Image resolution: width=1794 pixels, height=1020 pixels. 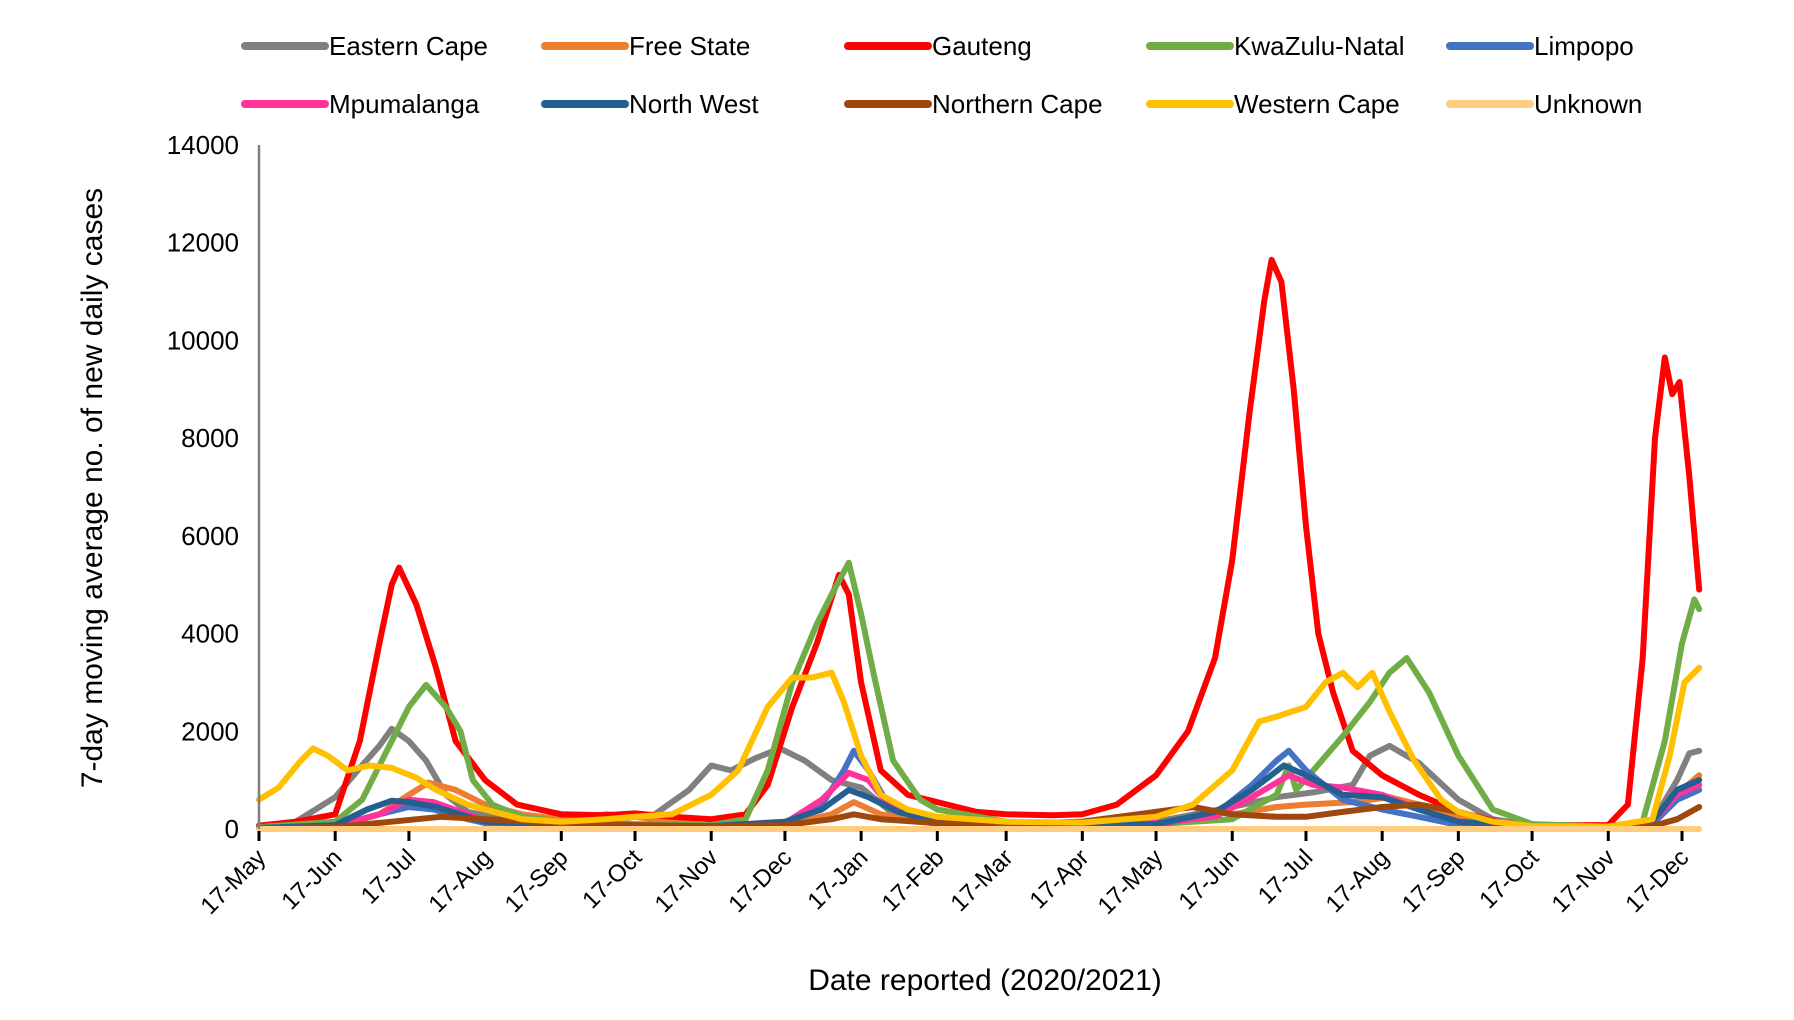 What do you see at coordinates (982, 46) in the screenshot?
I see `legend-label: Gauteng` at bounding box center [982, 46].